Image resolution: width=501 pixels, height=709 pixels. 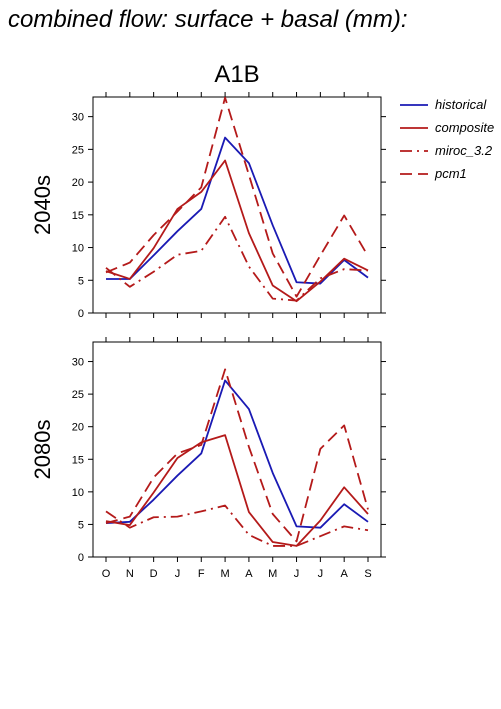 What do you see at coordinates (201, 574) in the screenshot?
I see `x-tick-label: F` at bounding box center [201, 574].